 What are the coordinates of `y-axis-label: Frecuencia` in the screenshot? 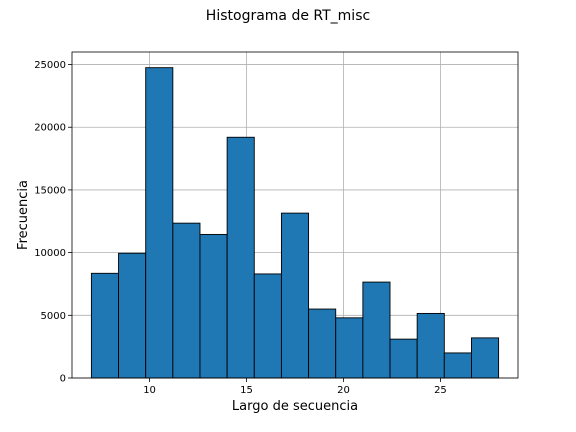 It's located at (23, 215).